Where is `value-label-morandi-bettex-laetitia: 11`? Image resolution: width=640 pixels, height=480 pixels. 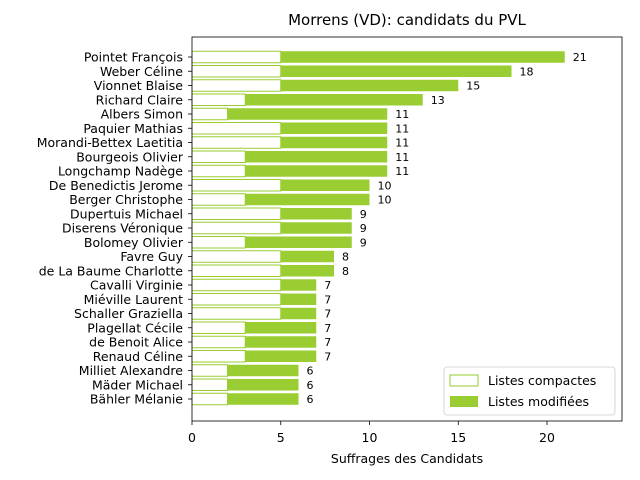 value-label-morandi-bettex-laetitia: 11 is located at coordinates (402, 143).